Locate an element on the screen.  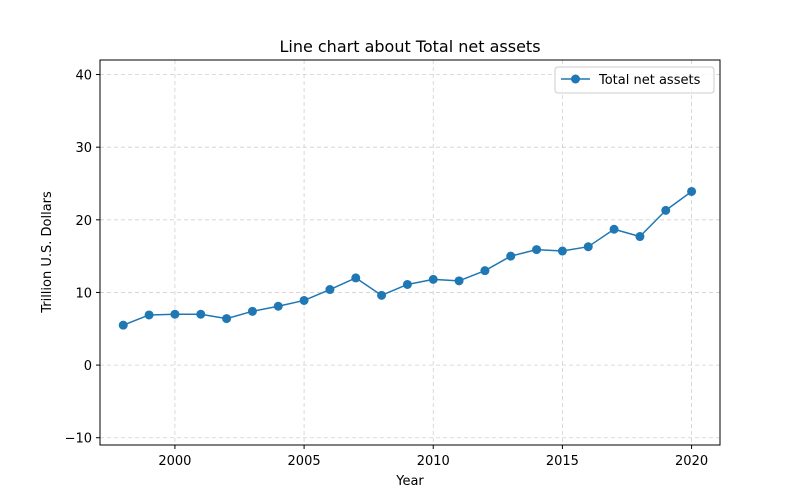
y-tick-label: 0 is located at coordinates (88, 366).